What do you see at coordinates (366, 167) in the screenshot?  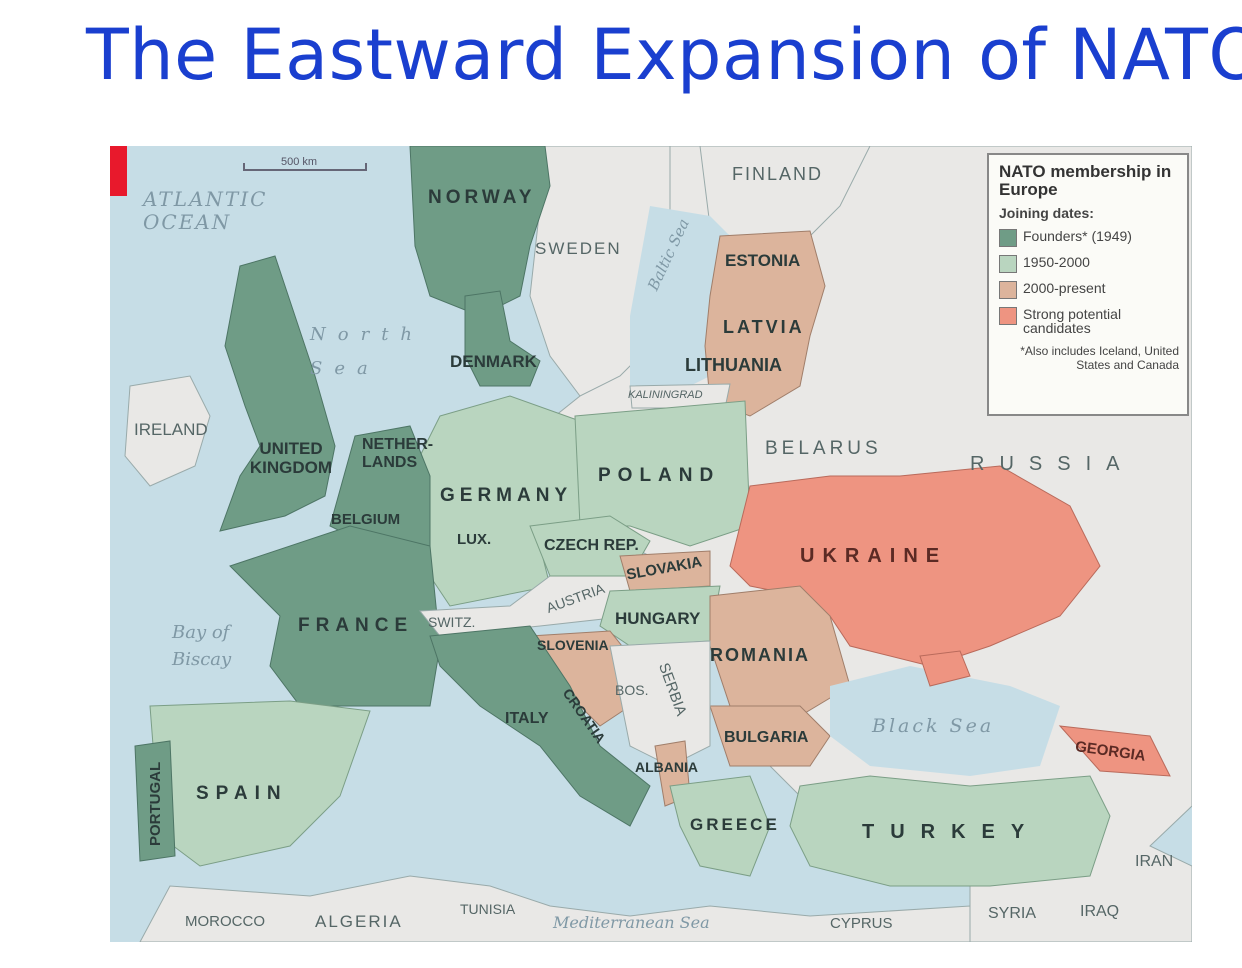 I see `scale-tick-right` at bounding box center [366, 167].